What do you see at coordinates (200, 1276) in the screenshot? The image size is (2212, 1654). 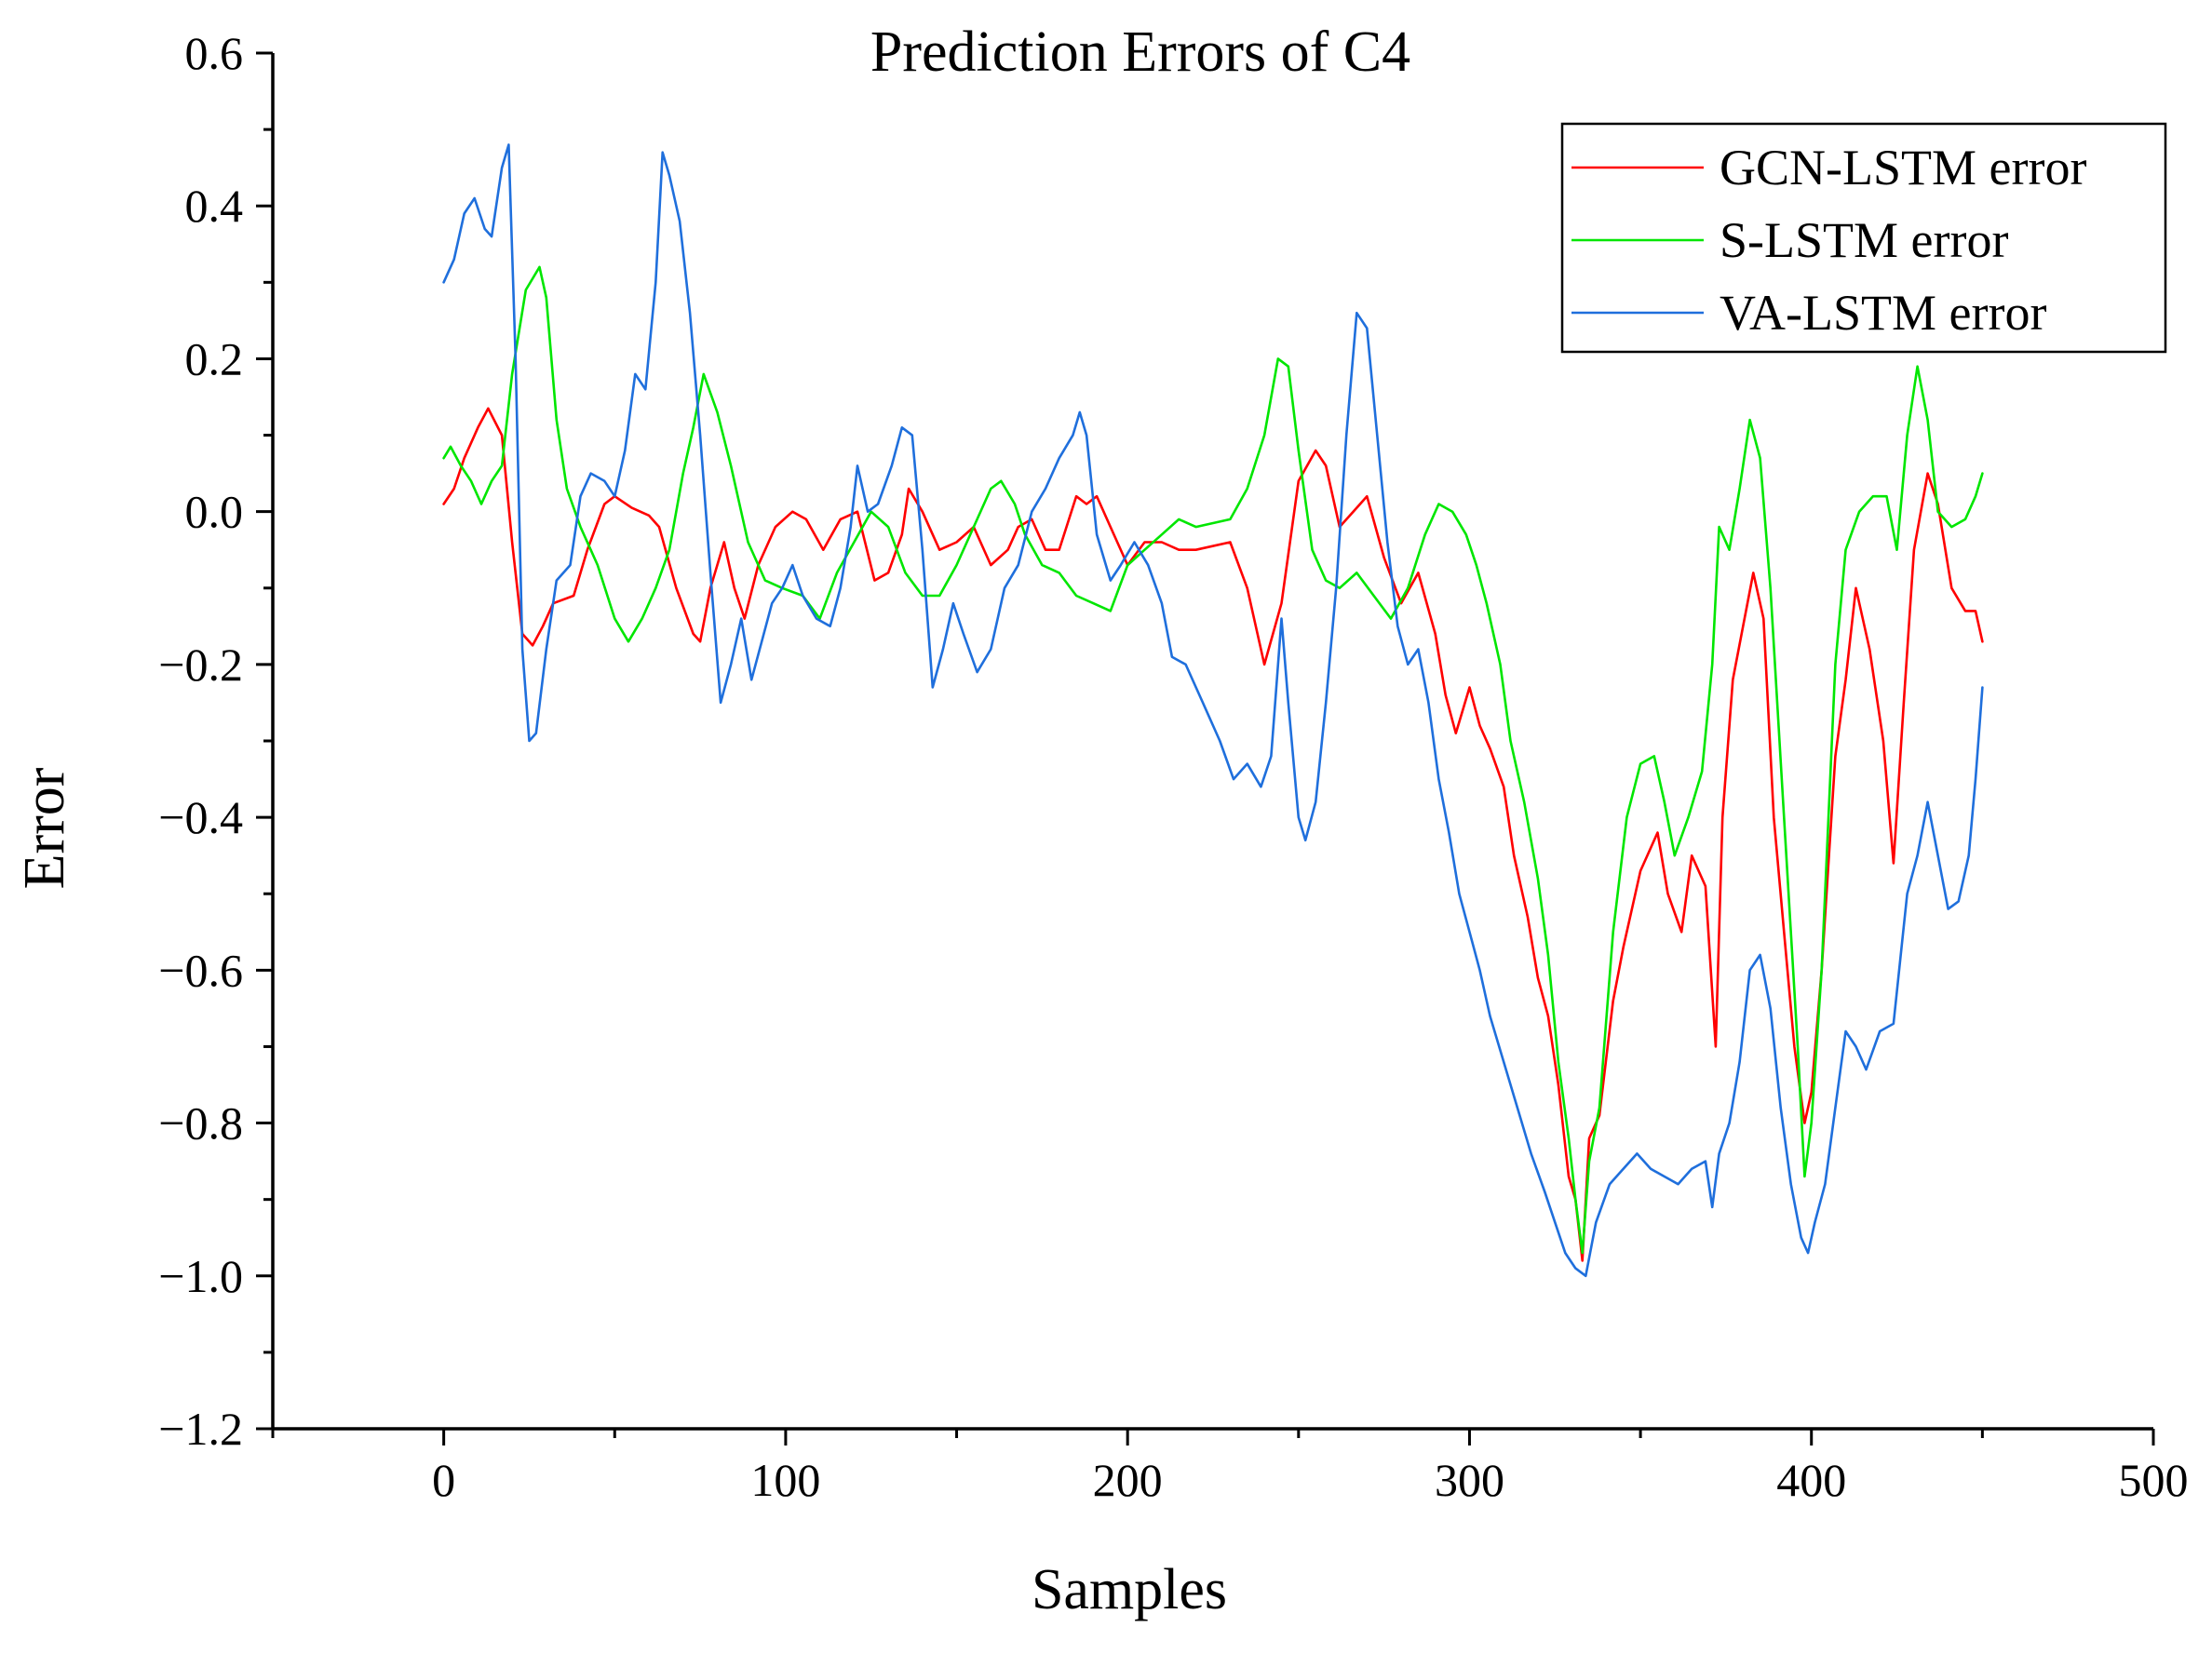 I see `y-tick-label: −1.0` at bounding box center [200, 1276].